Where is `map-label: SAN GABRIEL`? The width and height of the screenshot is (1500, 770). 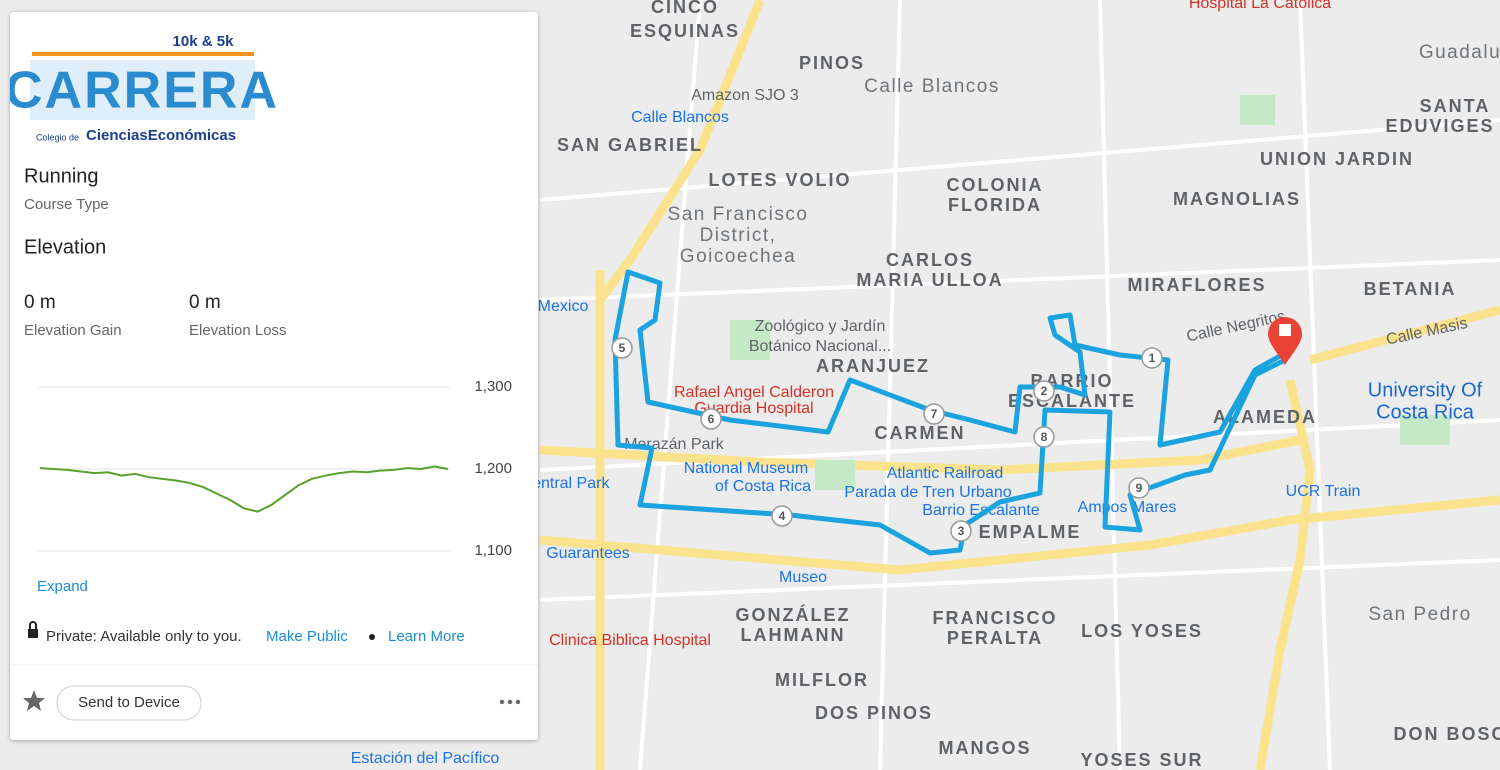
map-label: SAN GABRIEL is located at coordinates (630, 145).